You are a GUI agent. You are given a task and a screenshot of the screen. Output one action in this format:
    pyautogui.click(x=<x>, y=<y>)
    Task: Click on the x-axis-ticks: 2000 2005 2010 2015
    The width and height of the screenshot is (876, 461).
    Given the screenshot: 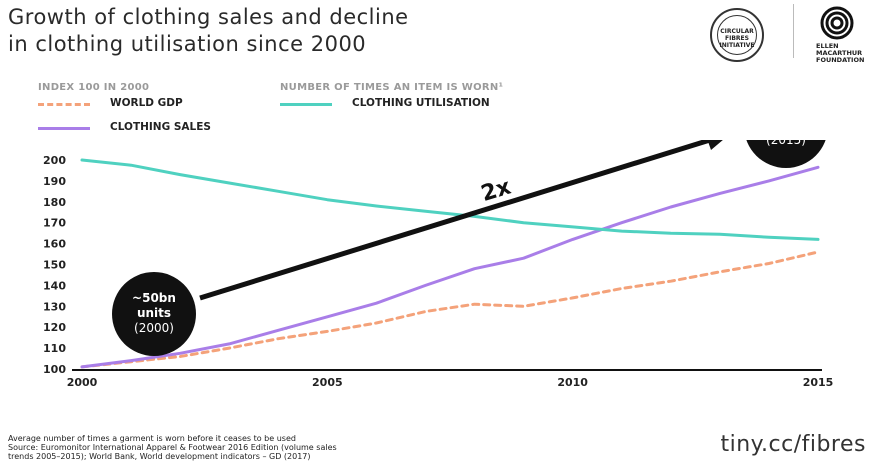 What is the action you would take?
    pyautogui.click(x=450, y=382)
    